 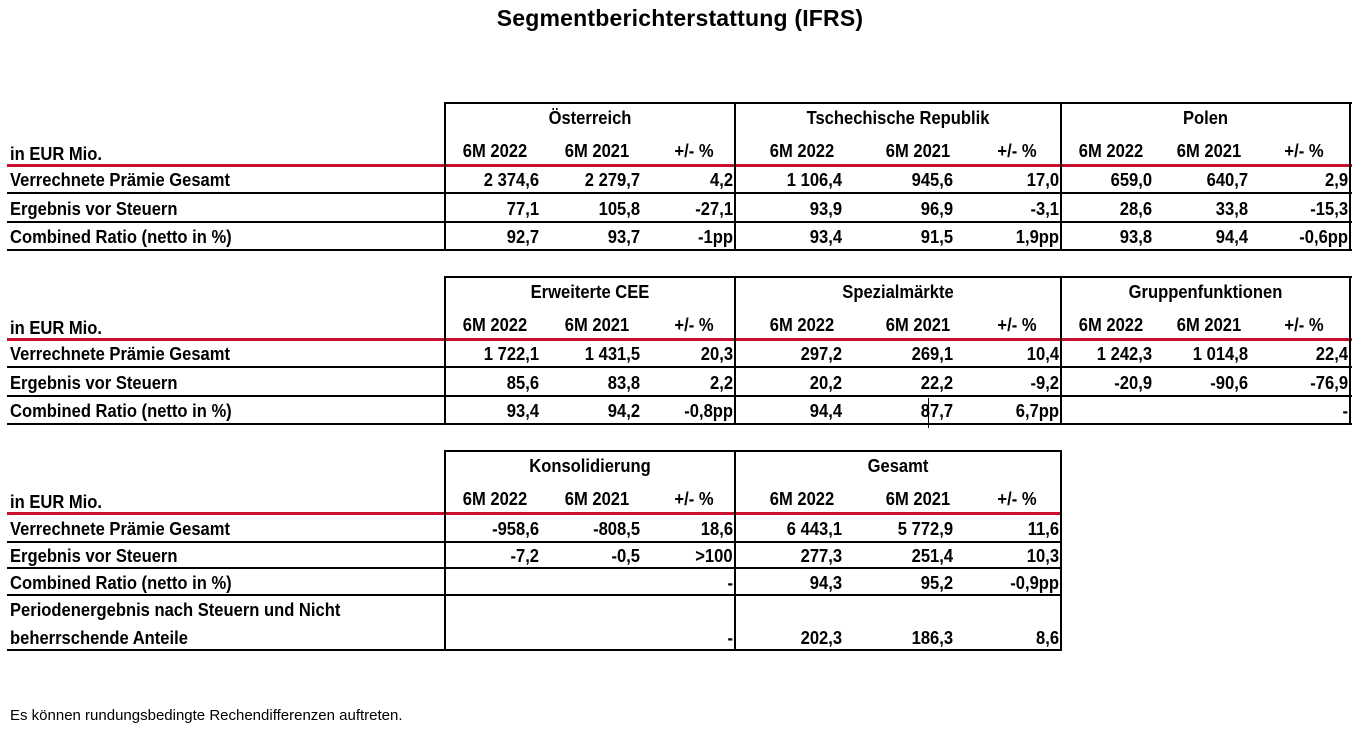 What do you see at coordinates (821, 556) in the screenshot?
I see `cell: 277,3` at bounding box center [821, 556].